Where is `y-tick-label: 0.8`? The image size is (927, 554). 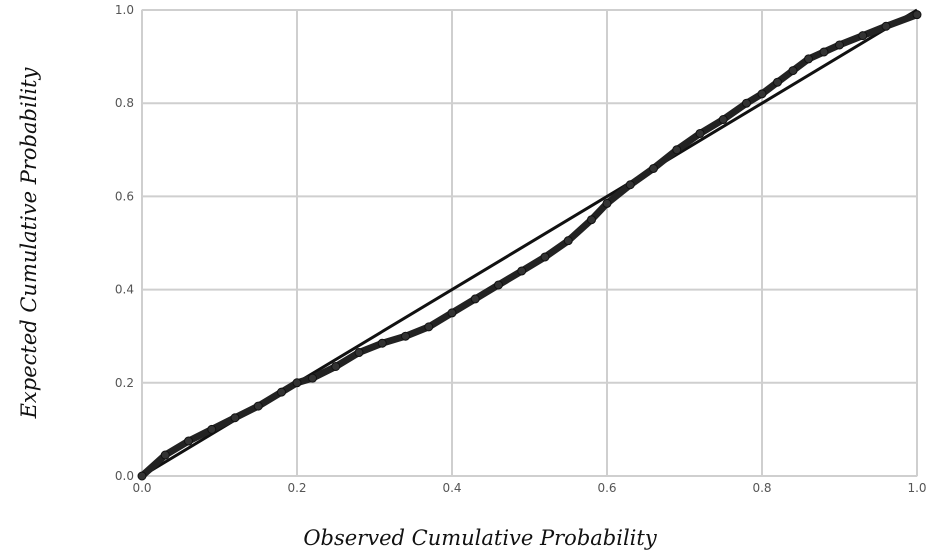
y-tick-label: 0.8 is located at coordinates (124, 103).